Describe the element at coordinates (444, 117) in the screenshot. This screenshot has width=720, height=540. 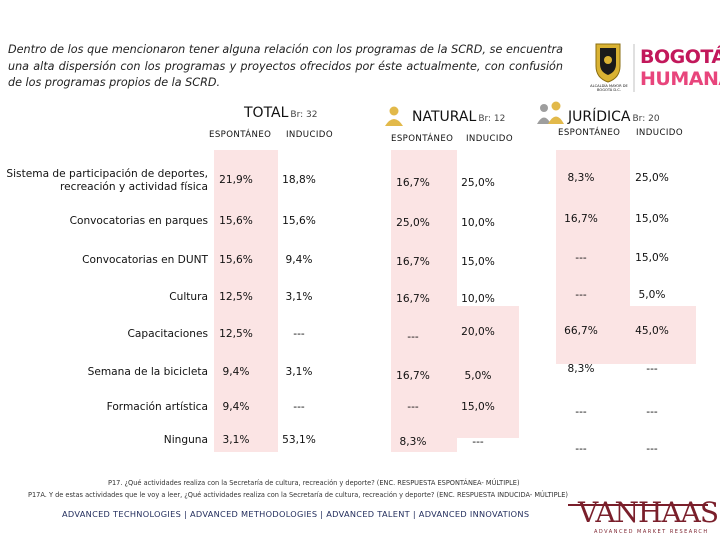
I see `group-title: NATURAL` at that location.